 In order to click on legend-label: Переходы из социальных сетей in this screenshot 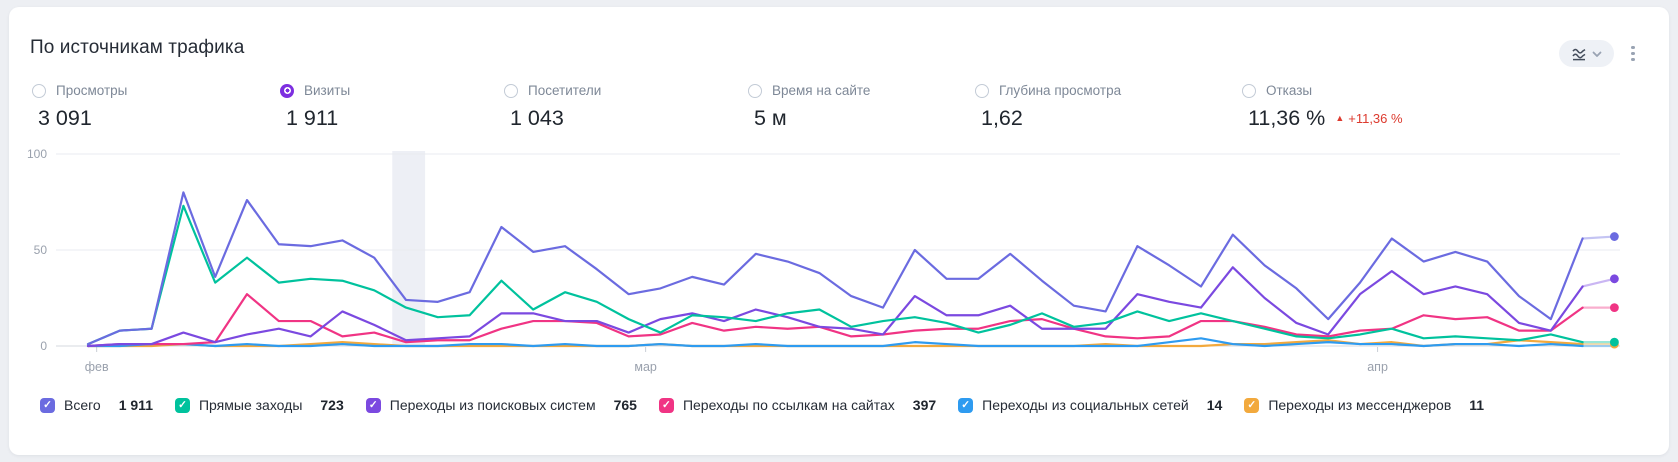, I will do `click(1085, 405)`.